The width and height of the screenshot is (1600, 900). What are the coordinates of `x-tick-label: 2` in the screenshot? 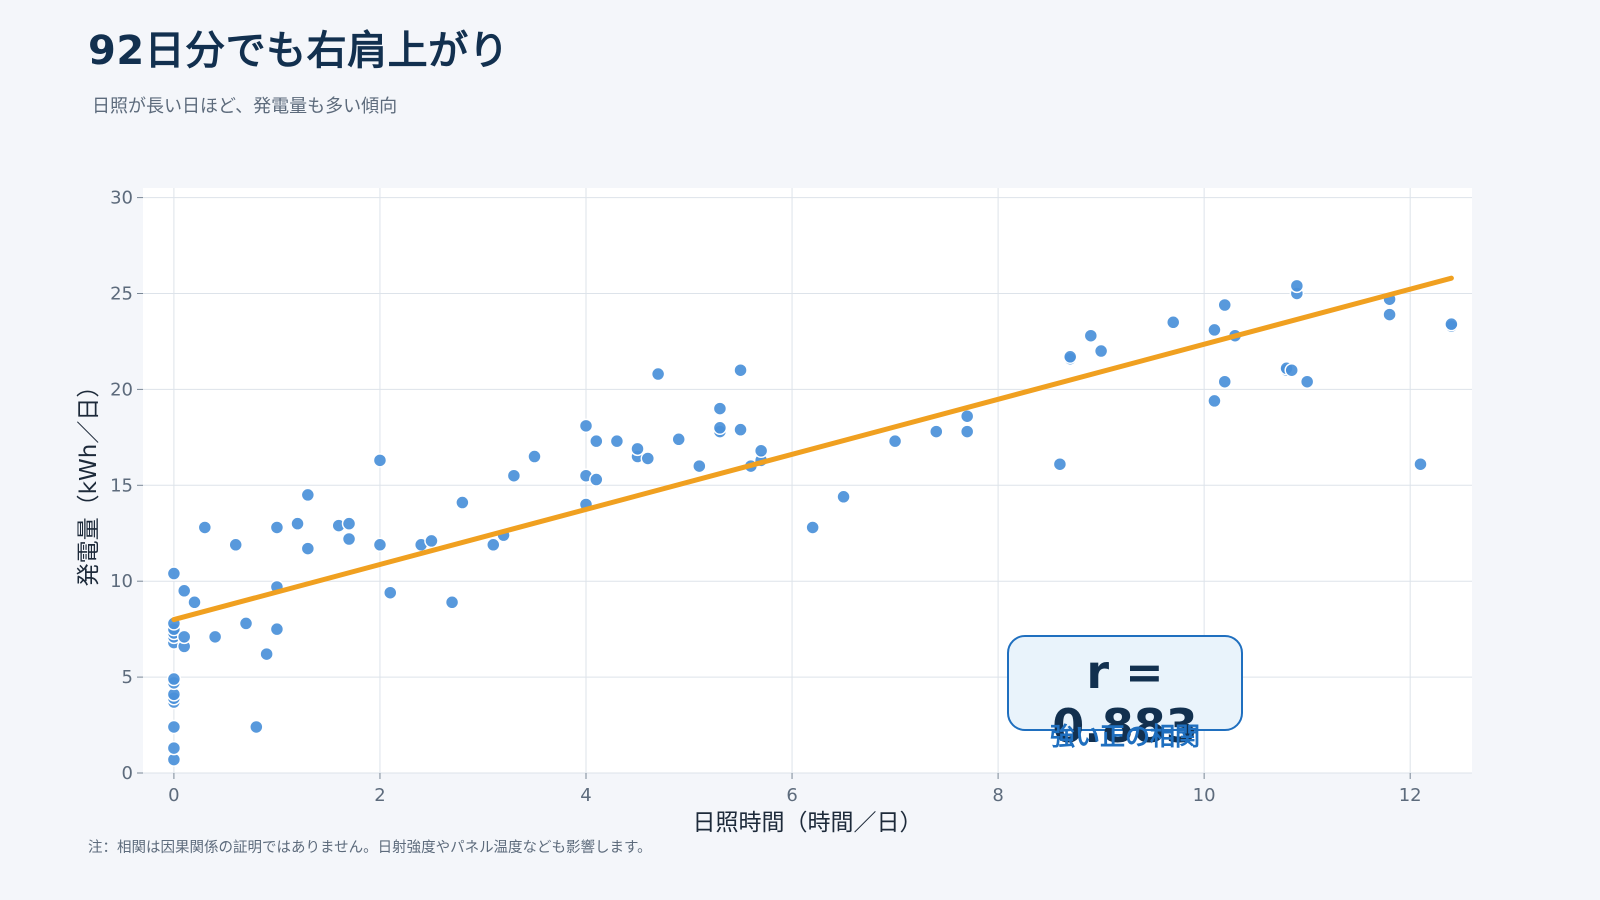 It's located at (379, 795).